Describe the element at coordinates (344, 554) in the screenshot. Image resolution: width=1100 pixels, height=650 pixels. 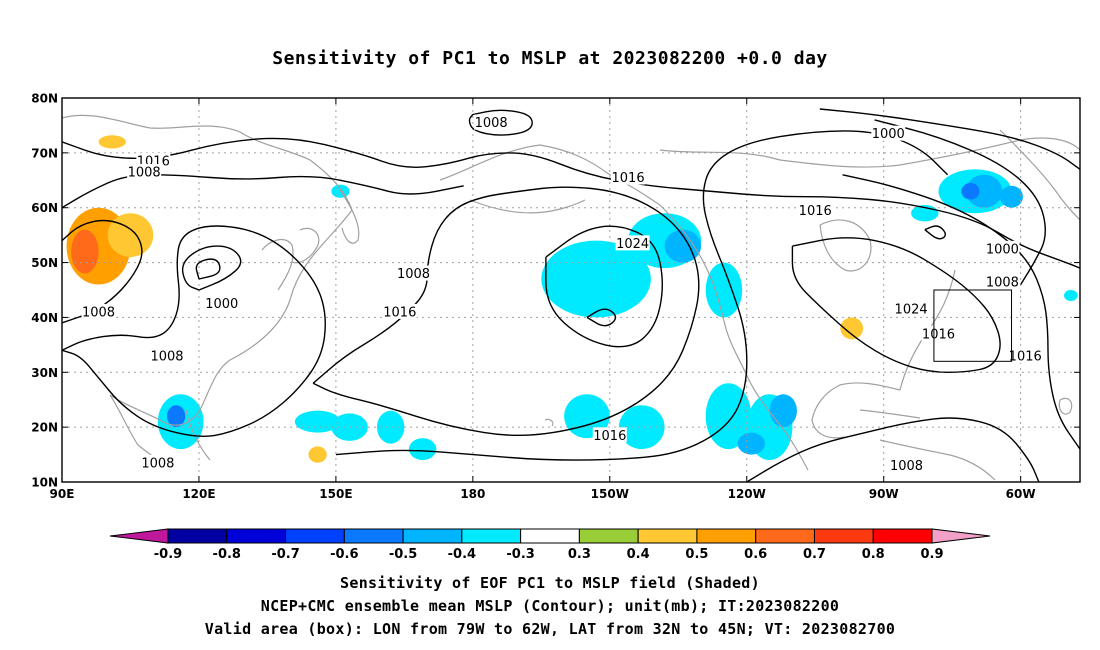
I see `colorbar-label: -0.6` at that location.